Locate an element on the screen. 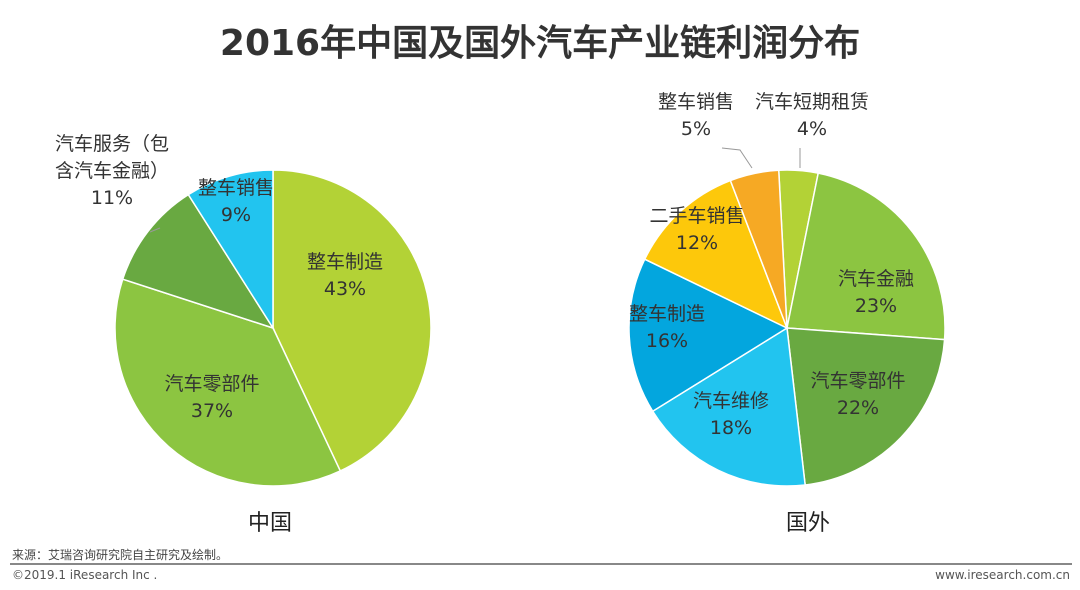 This screenshot has width=1080, height=590. pie-label: 中国 is located at coordinates (270, 523).